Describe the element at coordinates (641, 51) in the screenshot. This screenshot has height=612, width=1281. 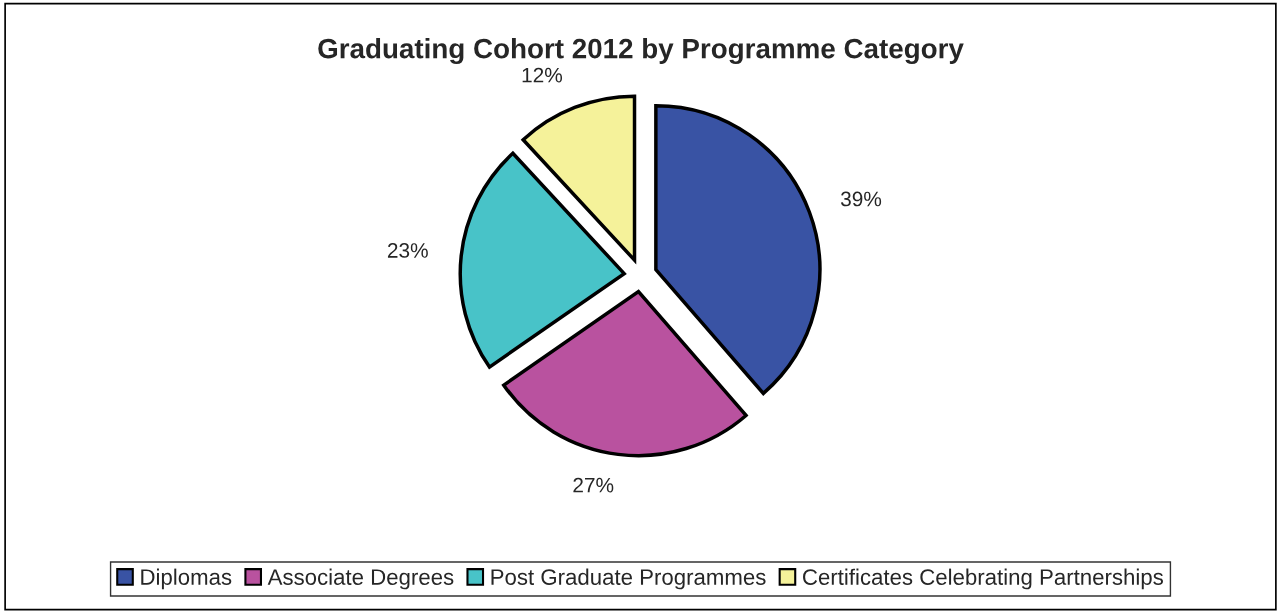
I see `chart-title: Graduating Cohort 2012 by Programme Category` at that location.